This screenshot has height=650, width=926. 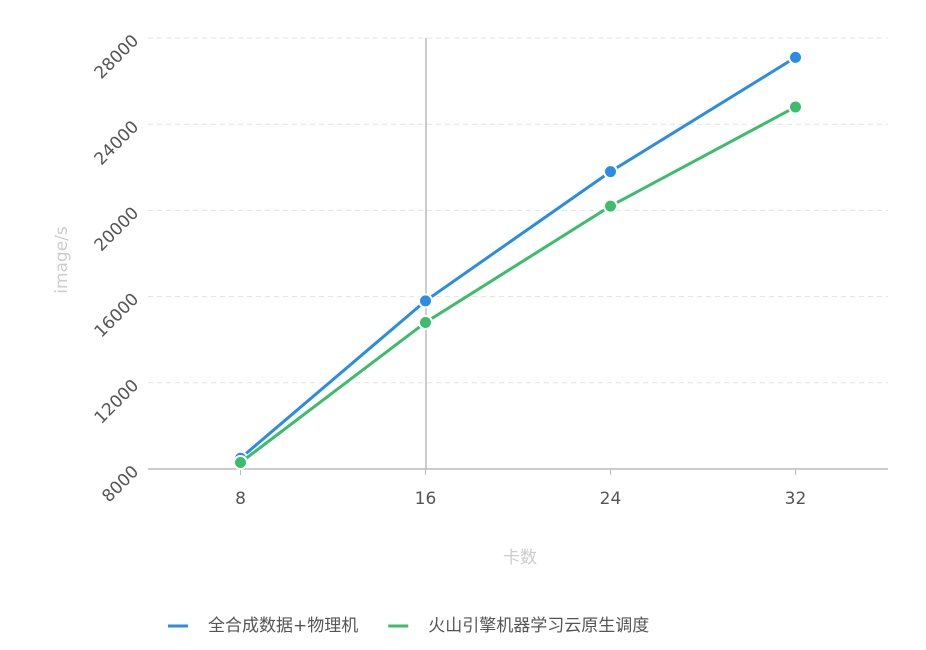 What do you see at coordinates (538, 626) in the screenshot?
I see `legend-label: 火山引擎机器学习云原生调度` at bounding box center [538, 626].